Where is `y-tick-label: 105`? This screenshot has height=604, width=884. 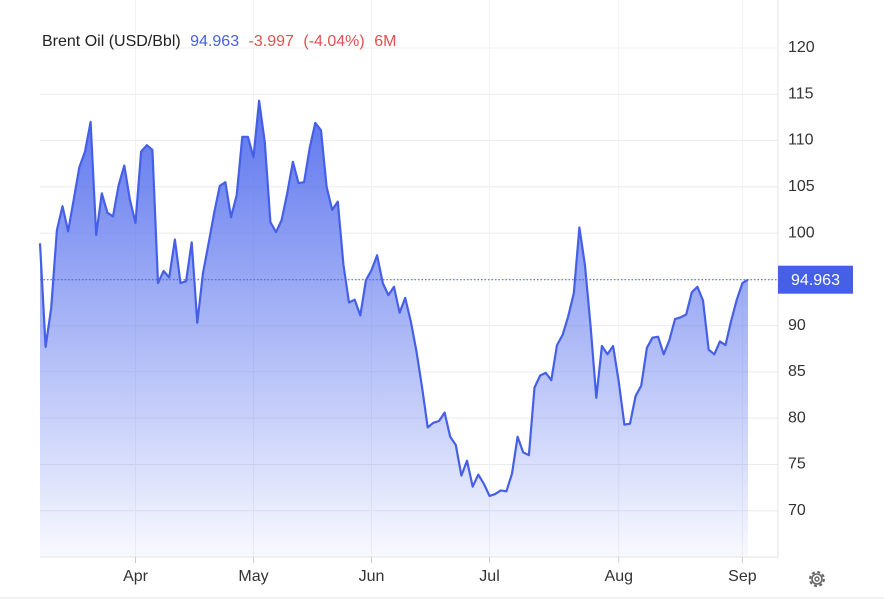 y-tick-label: 105 is located at coordinates (801, 186).